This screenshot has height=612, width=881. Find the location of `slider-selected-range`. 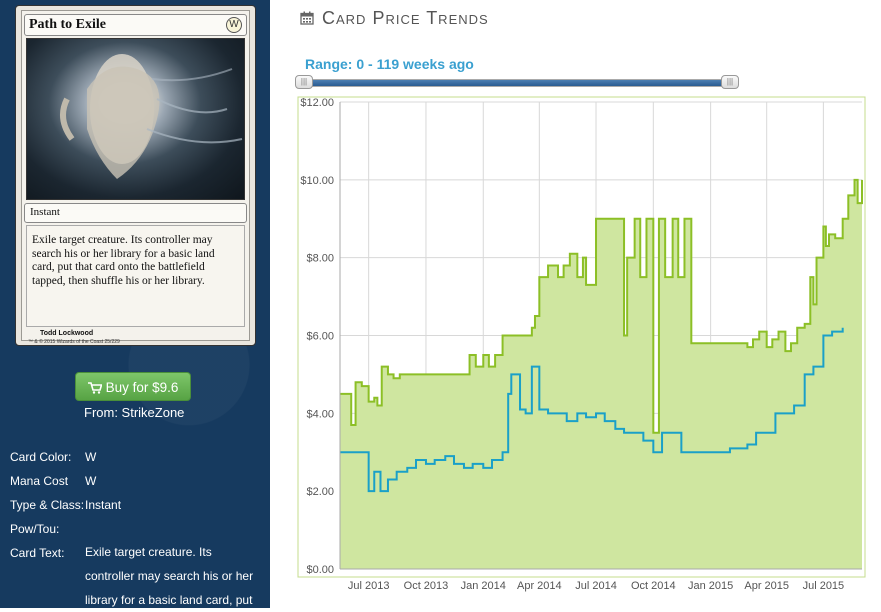

slider-selected-range is located at coordinates (516, 83).